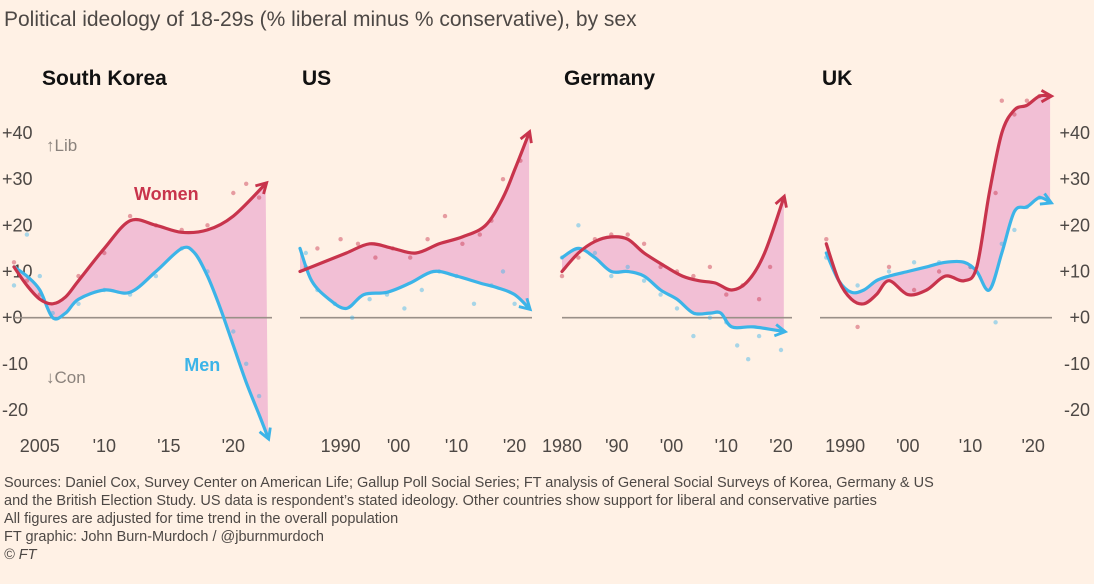 The height and width of the screenshot is (584, 1094). Describe the element at coordinates (316, 78) in the screenshot. I see `panel-title: US` at that location.